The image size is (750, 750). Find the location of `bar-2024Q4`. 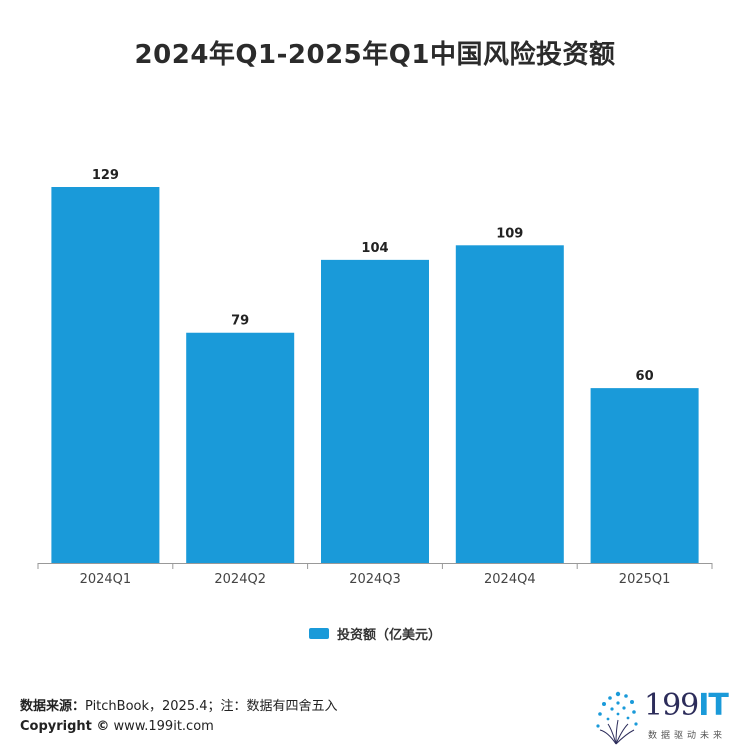

bar-2024Q4 is located at coordinates (509, 404).